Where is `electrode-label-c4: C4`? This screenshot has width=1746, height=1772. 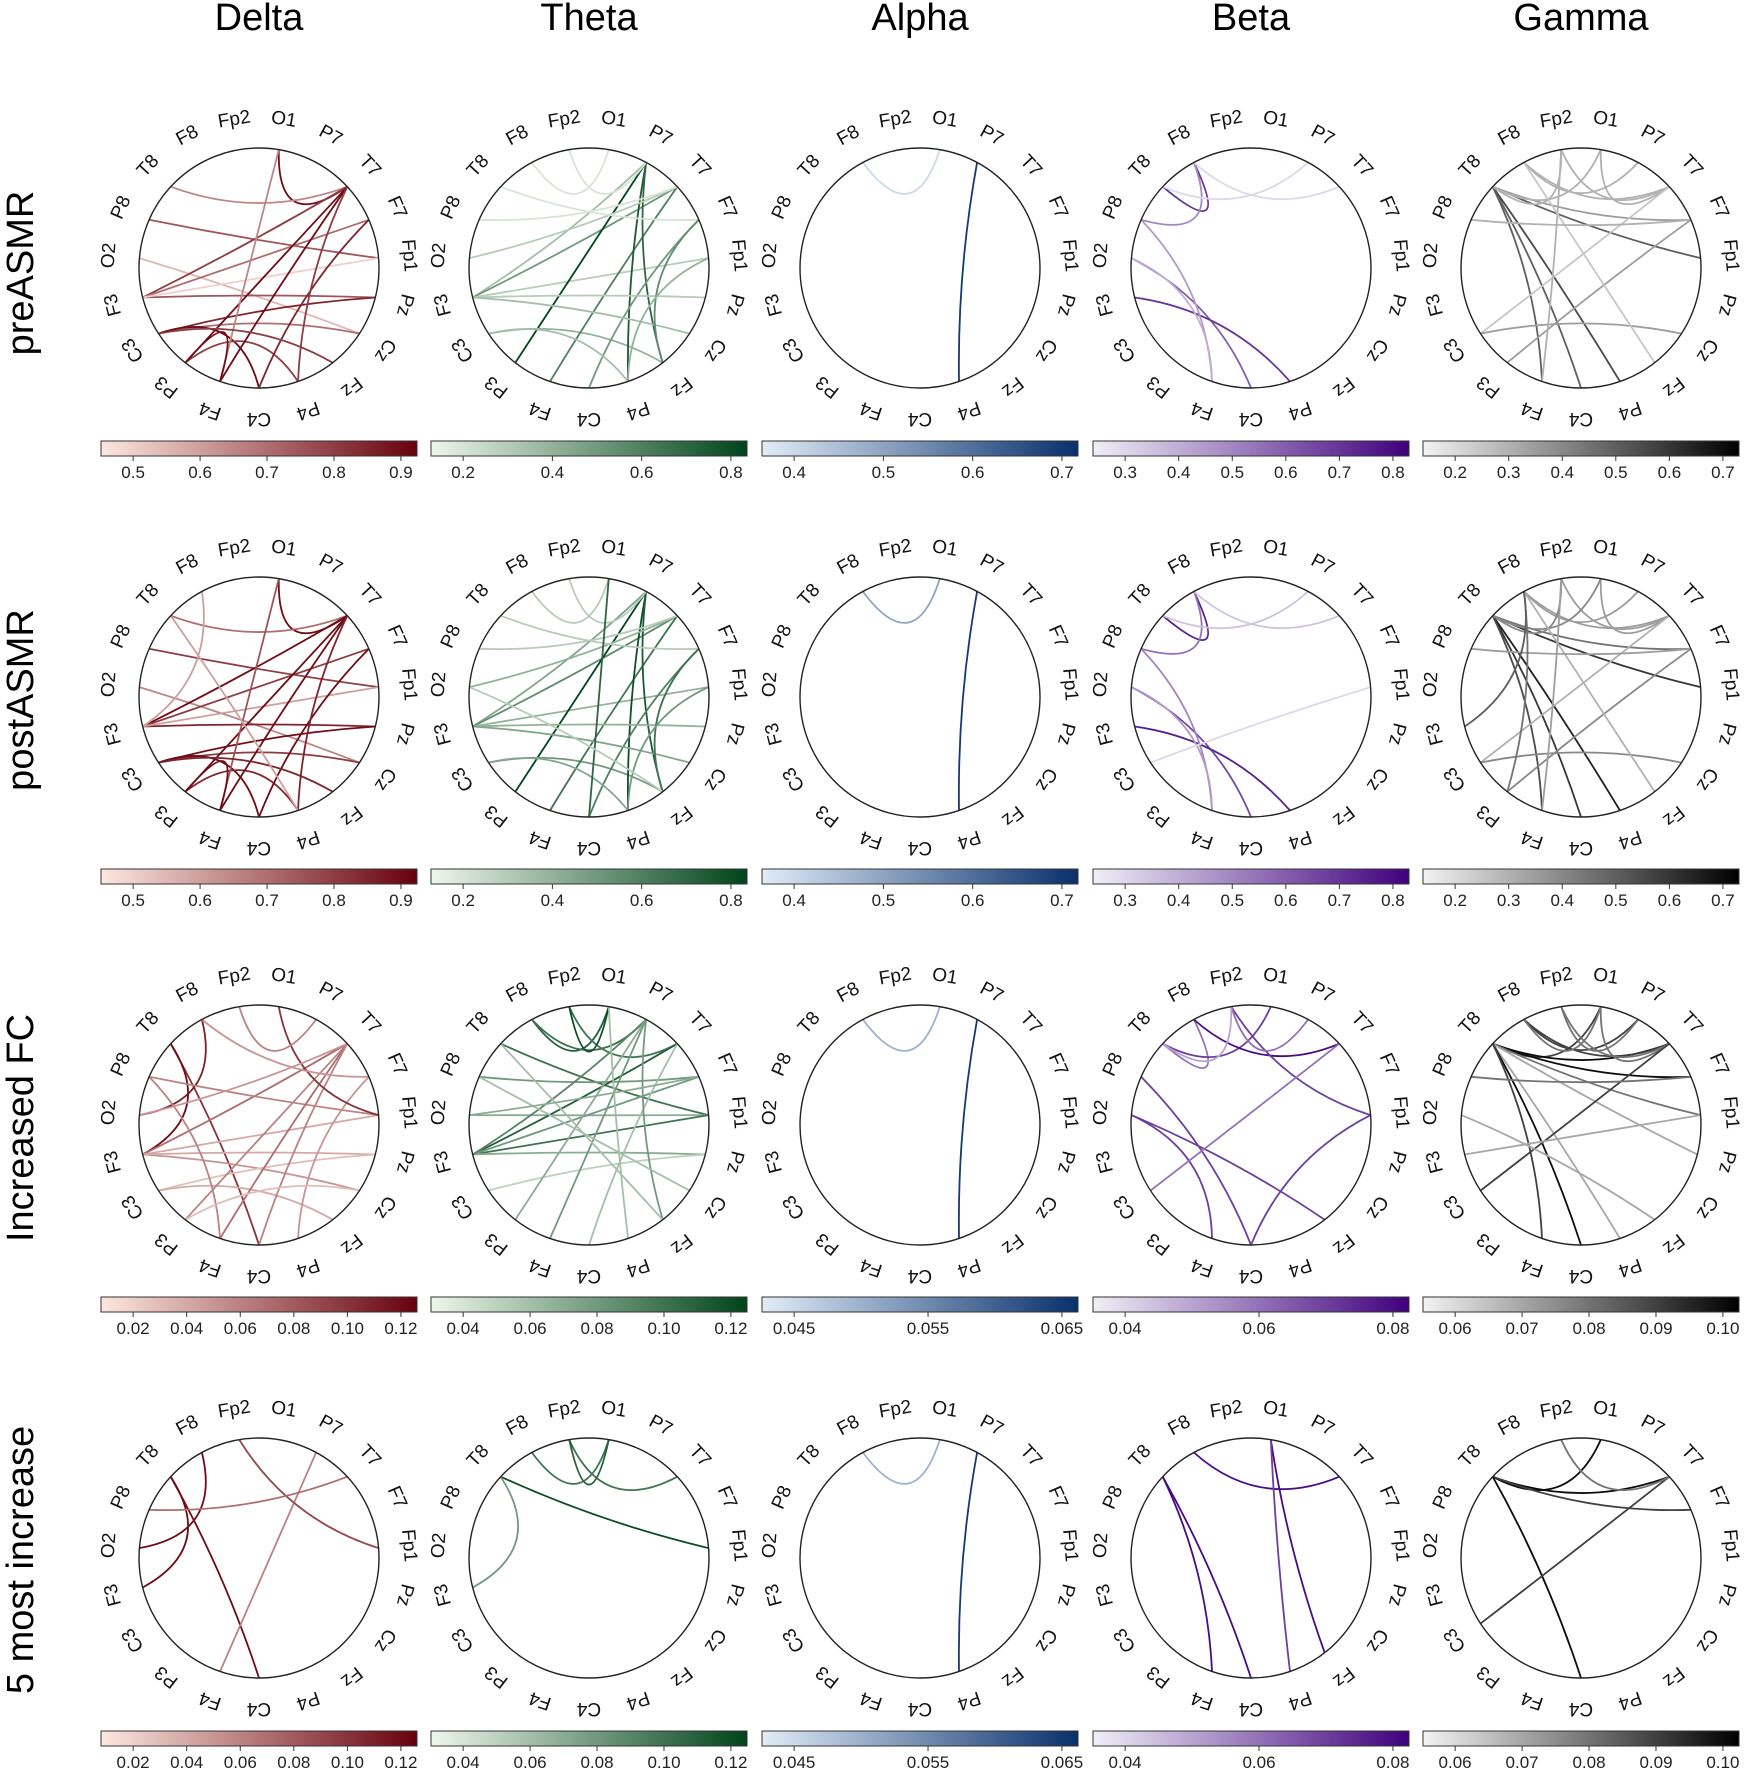 electrode-label-c4: C4 is located at coordinates (919, 847).